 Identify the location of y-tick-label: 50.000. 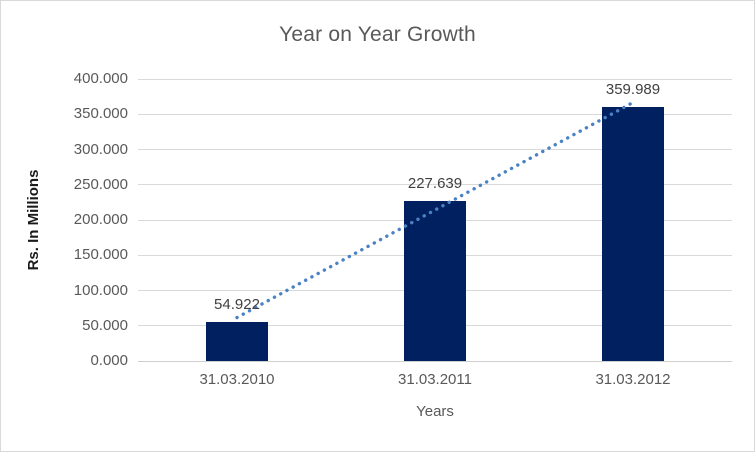
(105, 325).